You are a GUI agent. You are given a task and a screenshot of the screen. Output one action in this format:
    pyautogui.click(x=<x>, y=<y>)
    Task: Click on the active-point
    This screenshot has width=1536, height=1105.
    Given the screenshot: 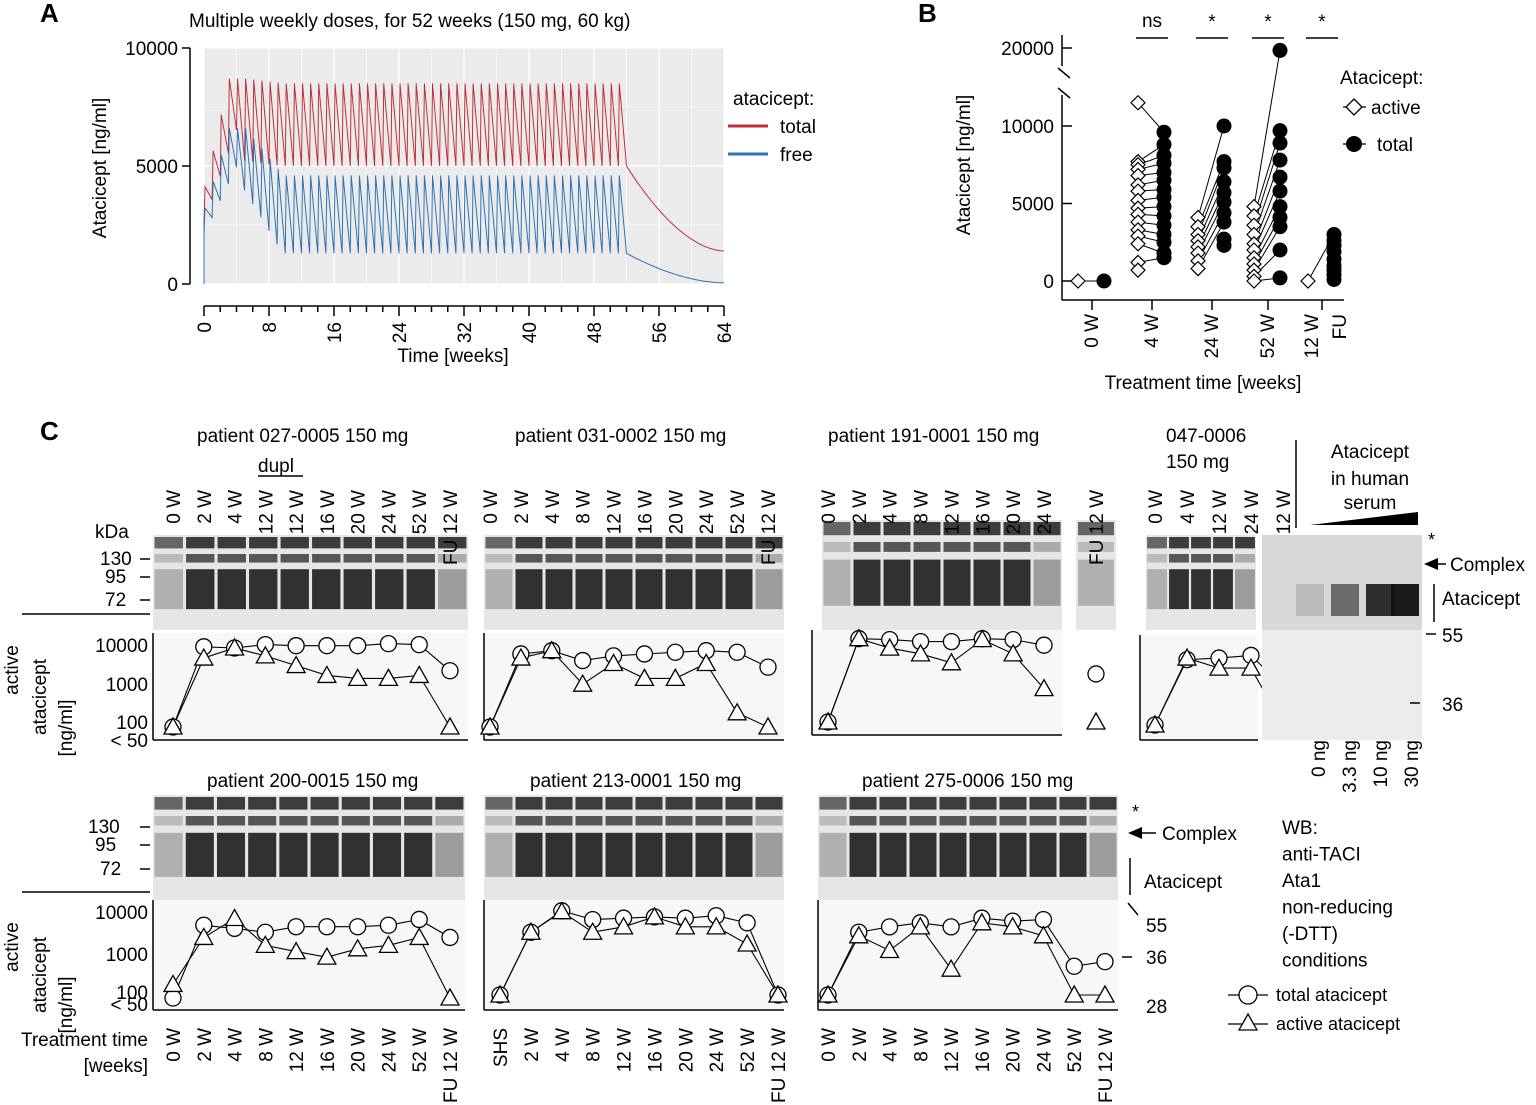 What is the action you would take?
    pyautogui.click(x=1308, y=281)
    